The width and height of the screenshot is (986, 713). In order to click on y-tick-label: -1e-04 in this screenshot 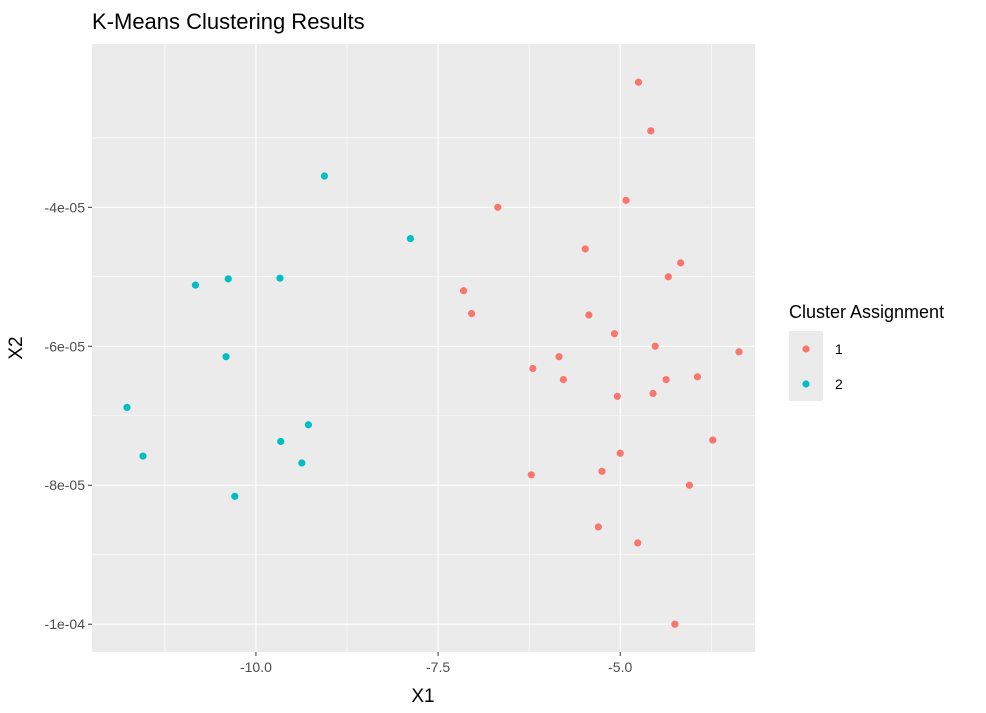, I will do `click(65, 624)`.